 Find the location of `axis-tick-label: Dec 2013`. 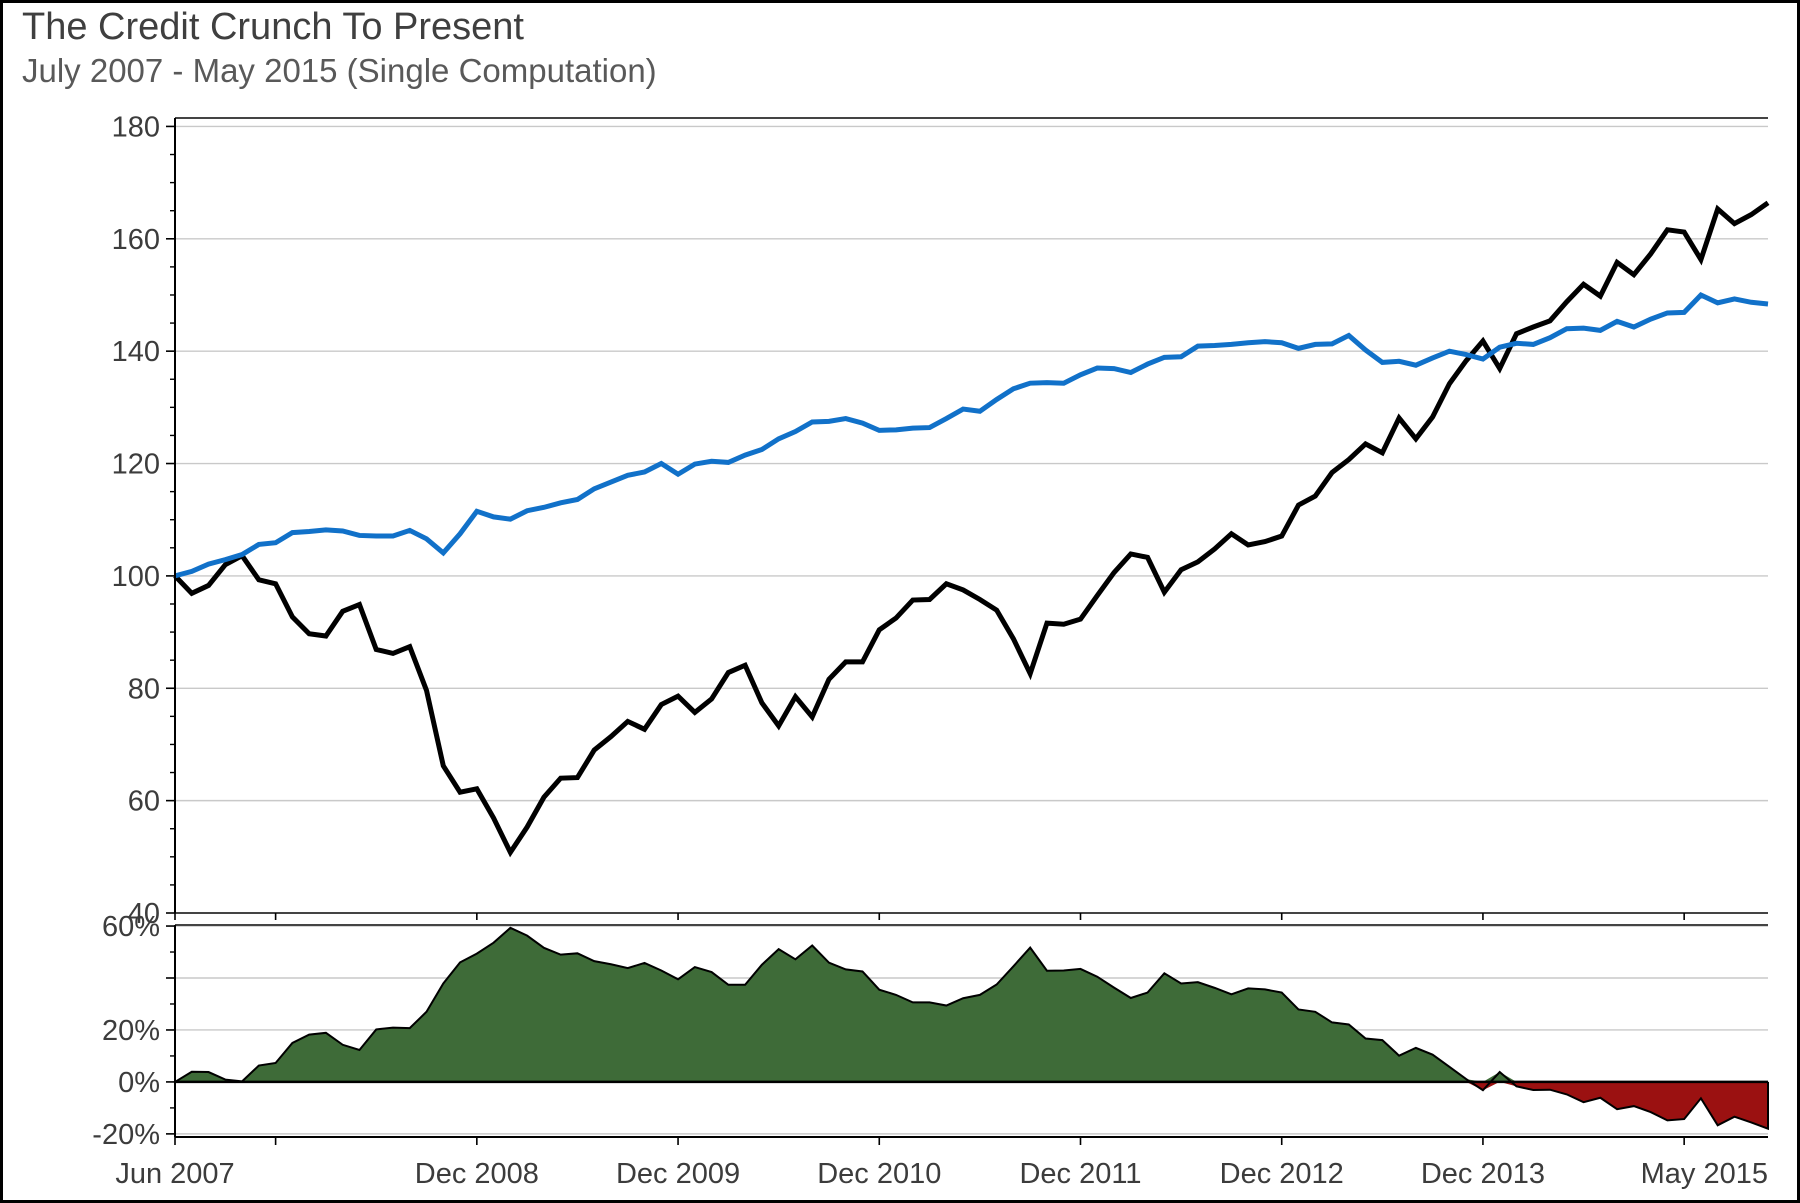

axis-tick-label: Dec 2013 is located at coordinates (1483, 1174).